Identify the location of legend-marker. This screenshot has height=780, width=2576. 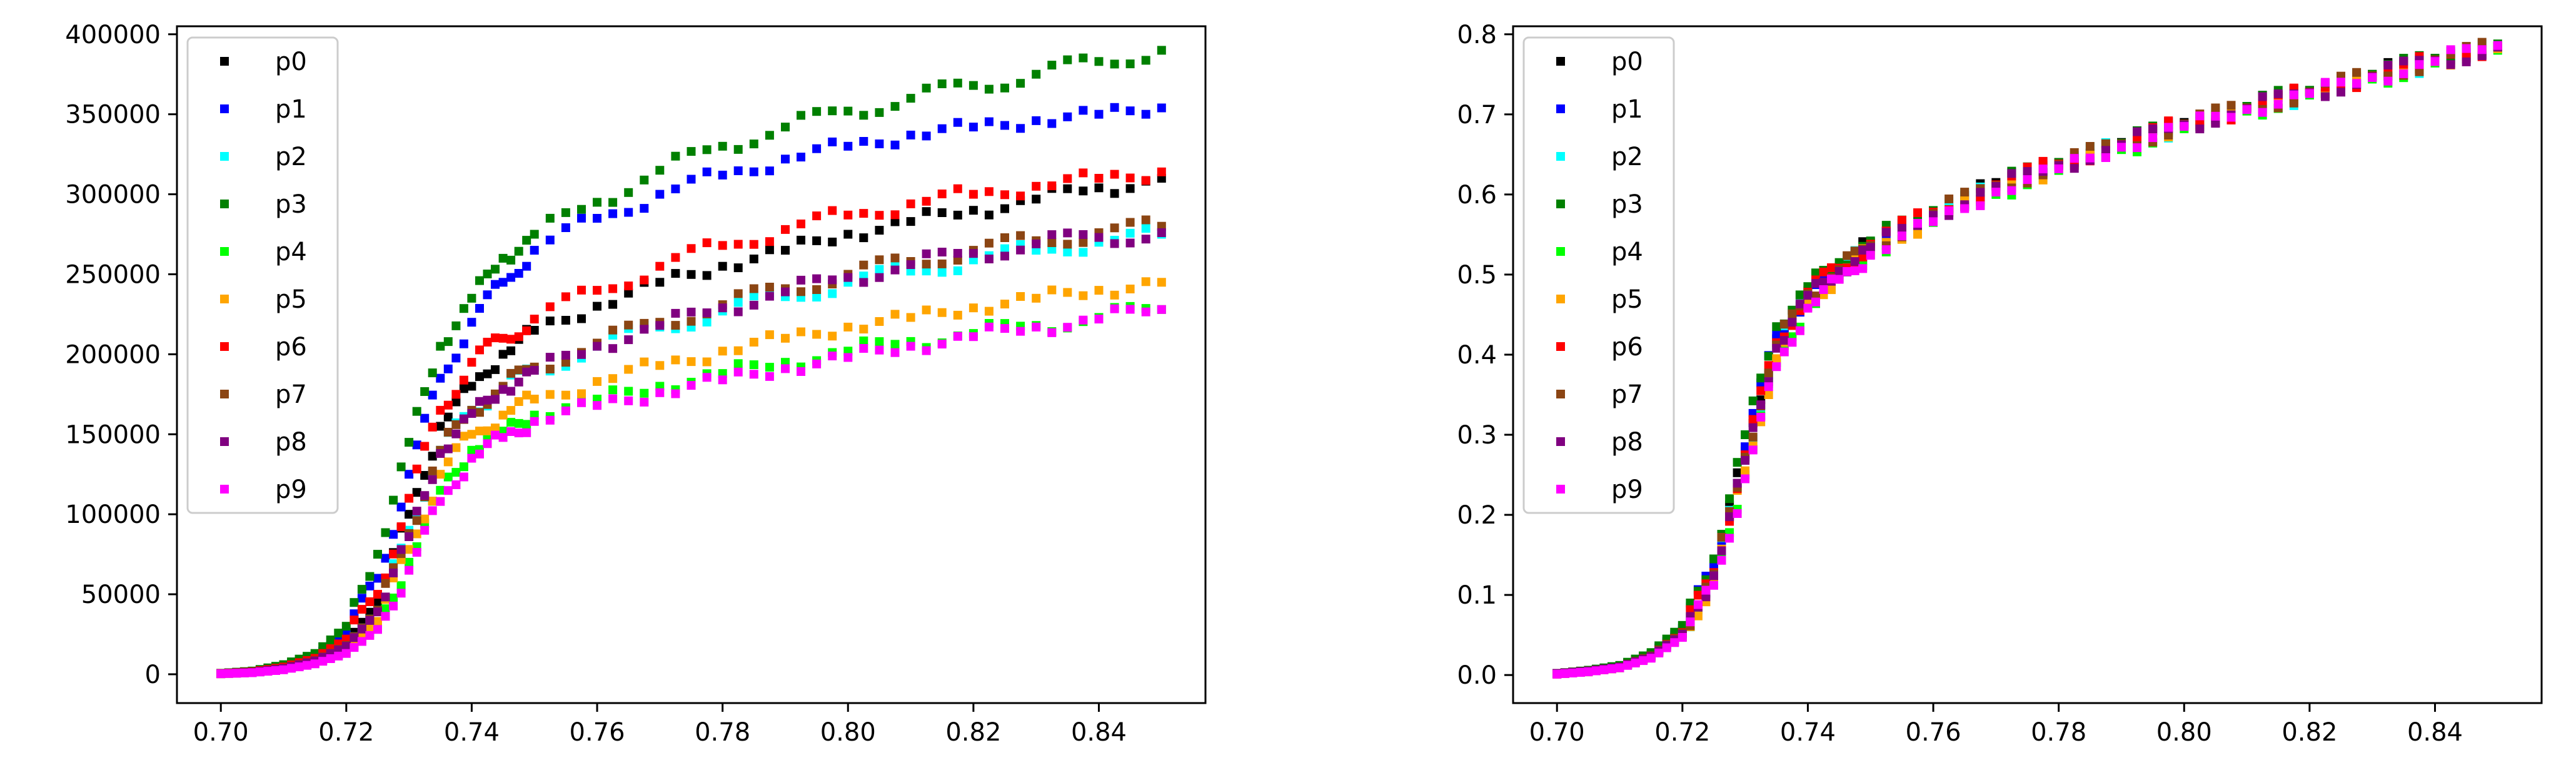
(224, 204).